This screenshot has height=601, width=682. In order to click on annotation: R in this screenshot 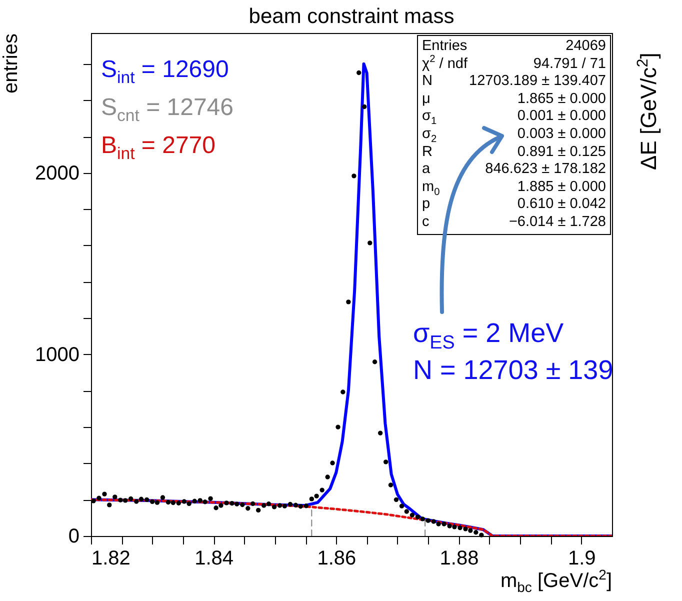, I will do `click(427, 153)`.